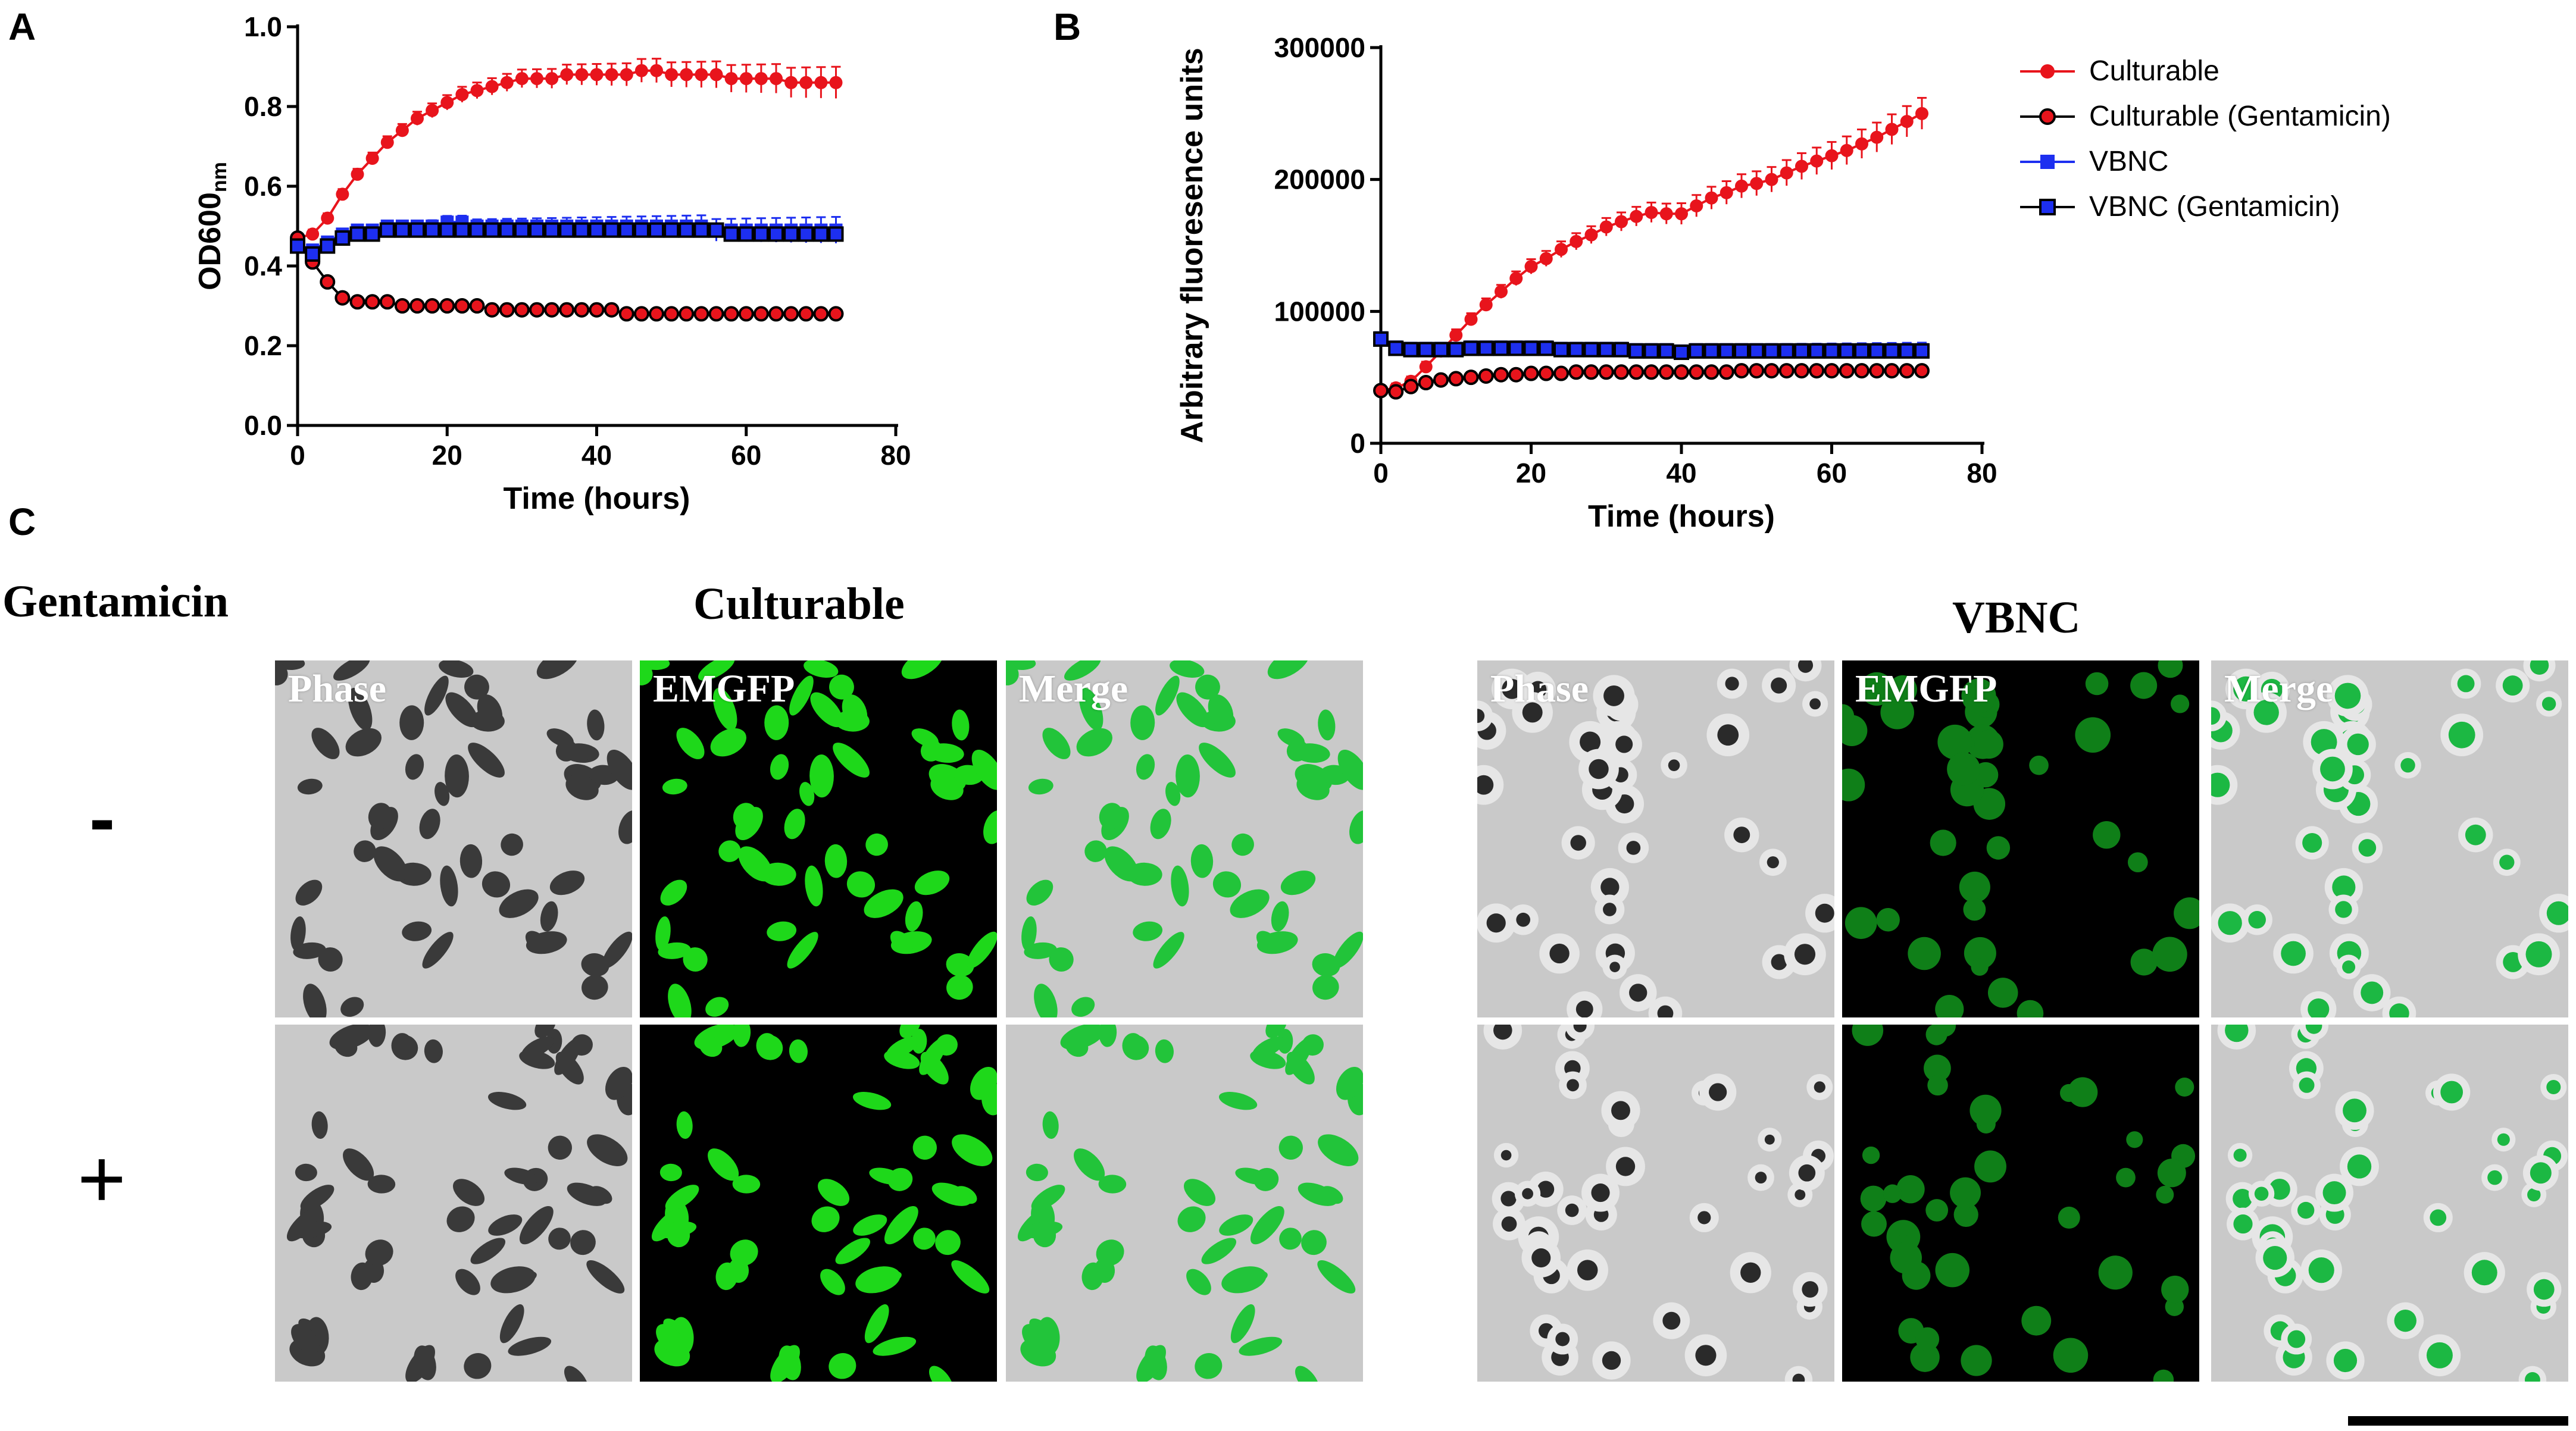  What do you see at coordinates (799, 604) in the screenshot?
I see `group-title-culturable: Culturable` at bounding box center [799, 604].